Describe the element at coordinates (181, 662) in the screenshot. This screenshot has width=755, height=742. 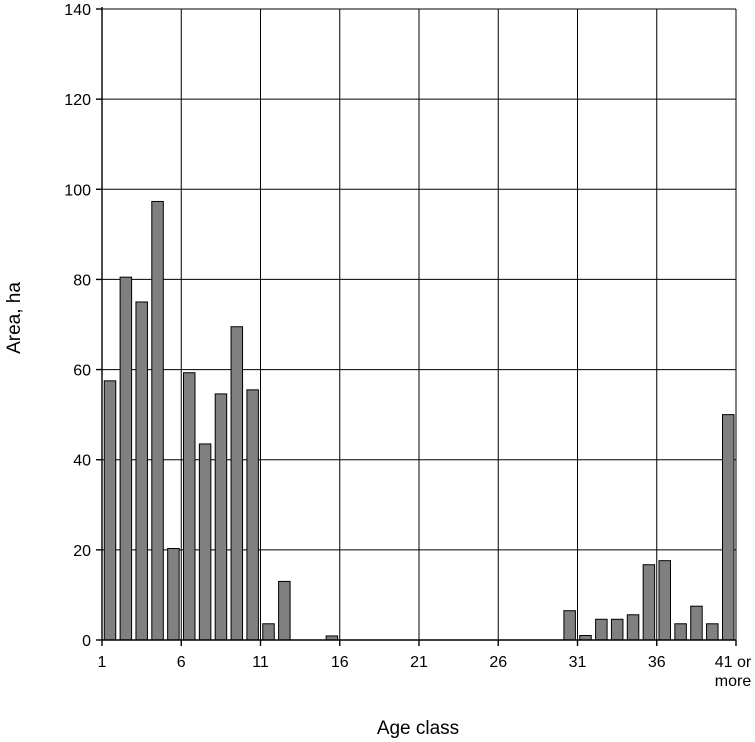
I see `x-tick-label-6: 6` at that location.